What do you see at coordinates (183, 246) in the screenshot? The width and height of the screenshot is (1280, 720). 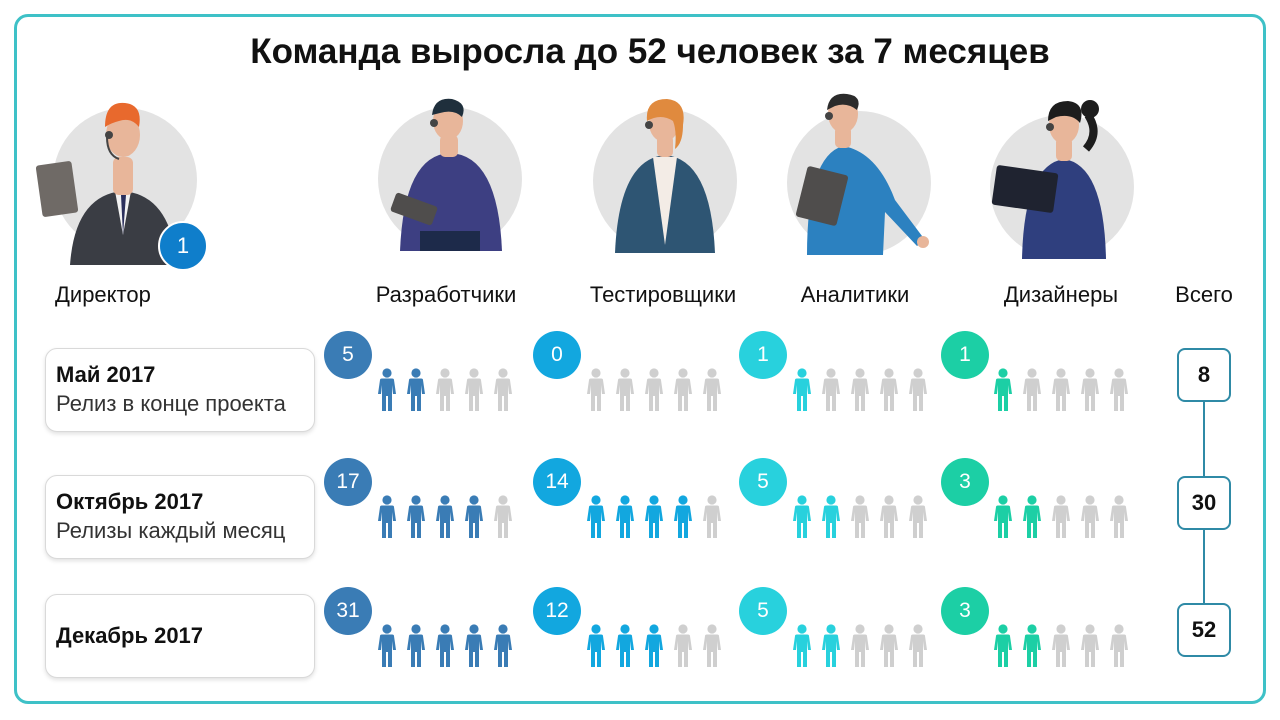 I see `director-count-badge: 1` at bounding box center [183, 246].